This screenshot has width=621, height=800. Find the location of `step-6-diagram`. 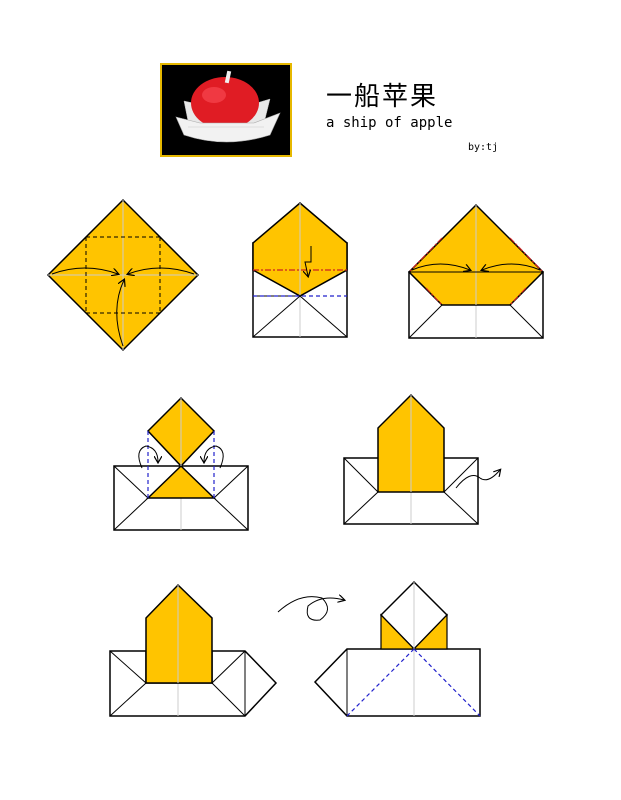

step-6-diagram is located at coordinates (193, 650).